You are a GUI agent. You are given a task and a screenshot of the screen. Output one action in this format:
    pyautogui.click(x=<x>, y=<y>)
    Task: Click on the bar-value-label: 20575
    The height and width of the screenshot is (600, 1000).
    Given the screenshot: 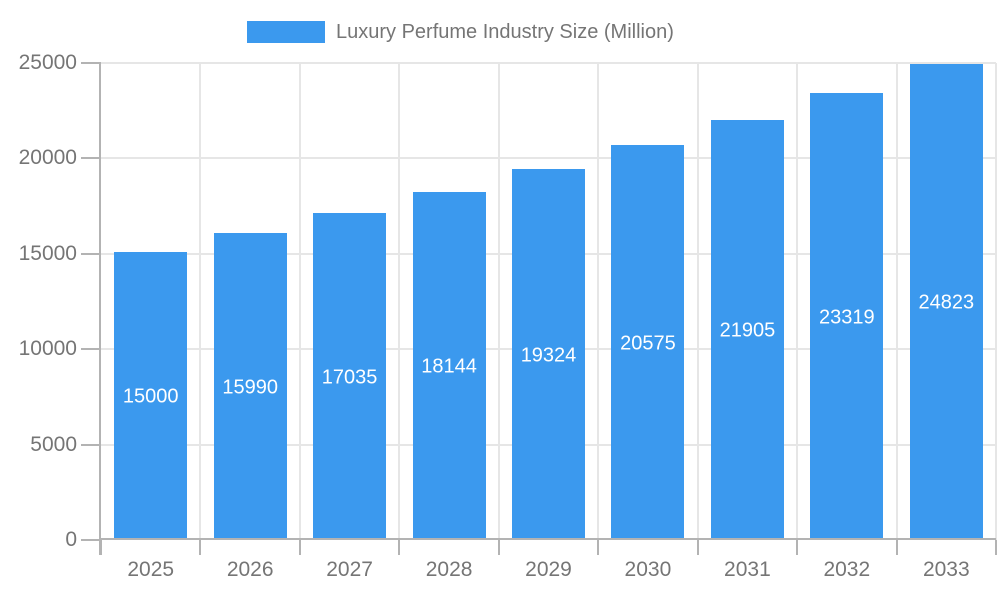 What is the action you would take?
    pyautogui.click(x=648, y=343)
    